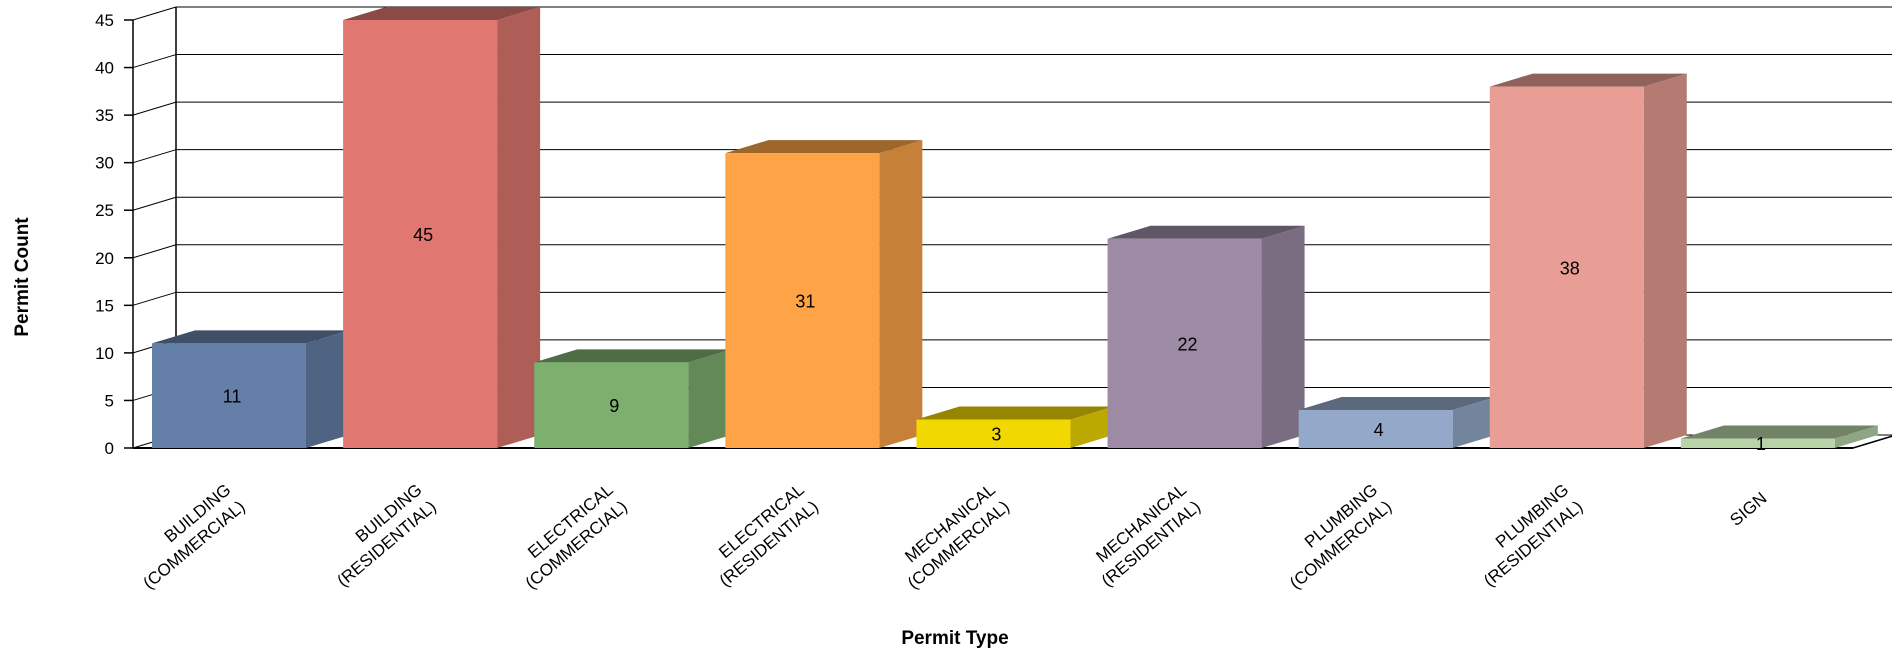 Image resolution: width=1892 pixels, height=652 pixels. I want to click on bar: 1, so click(1779, 439).